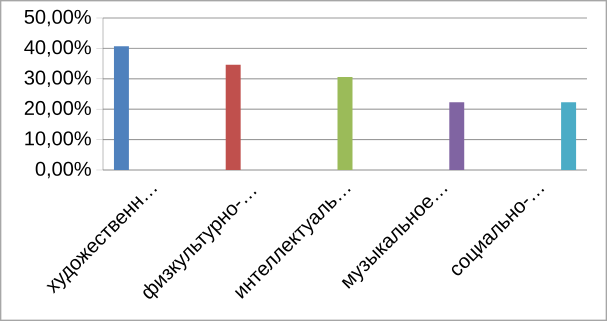 The width and height of the screenshot is (607, 321). What do you see at coordinates (57, 109) in the screenshot?
I see `y-tick-label: 20,00%` at bounding box center [57, 109].